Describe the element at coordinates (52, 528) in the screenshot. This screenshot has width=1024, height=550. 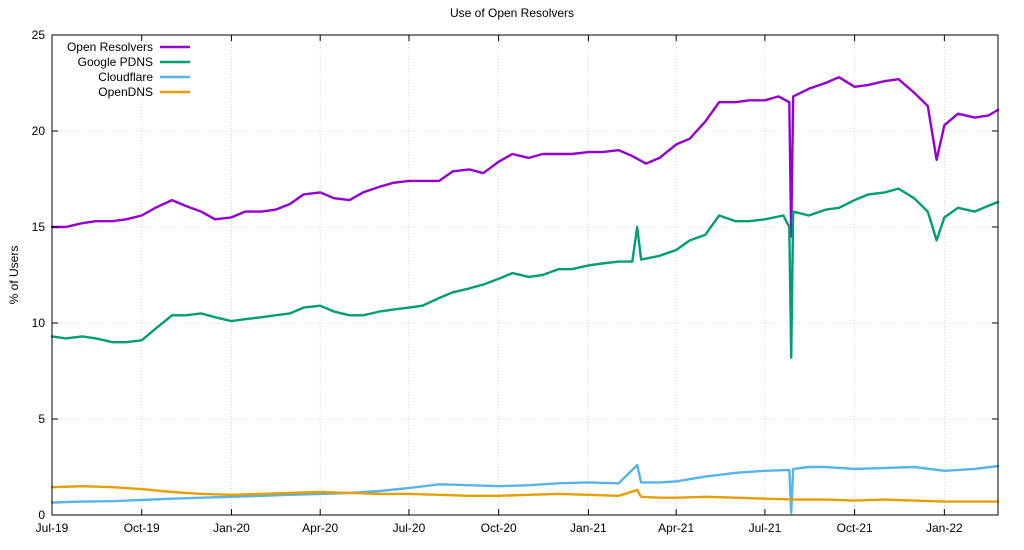
I see `x-tick-label: Jul-19` at that location.